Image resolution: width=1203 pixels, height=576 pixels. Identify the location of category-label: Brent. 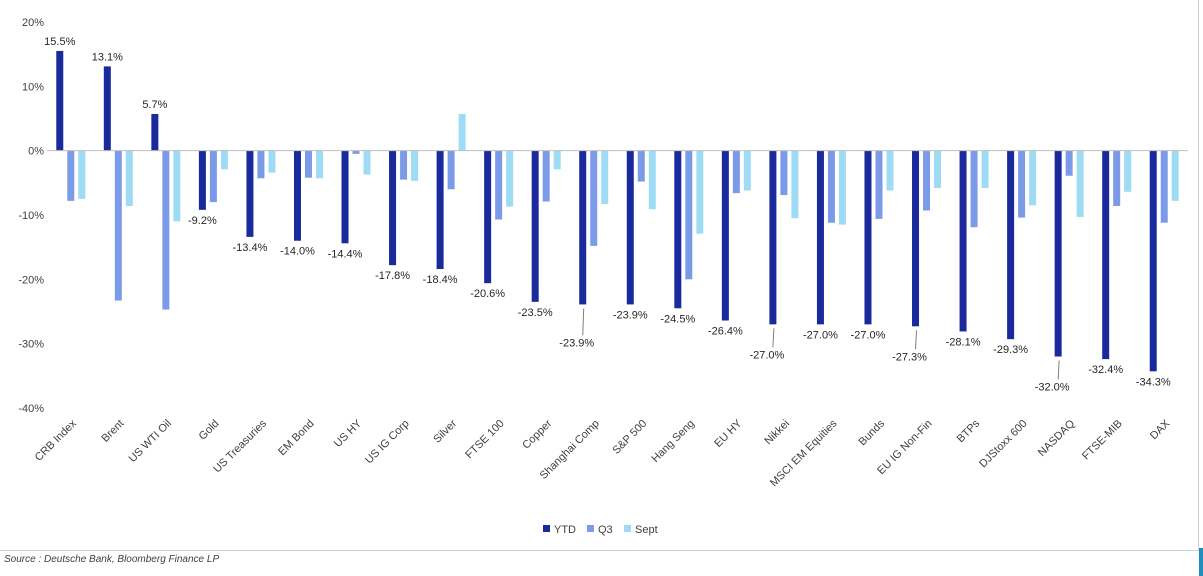
(112, 431).